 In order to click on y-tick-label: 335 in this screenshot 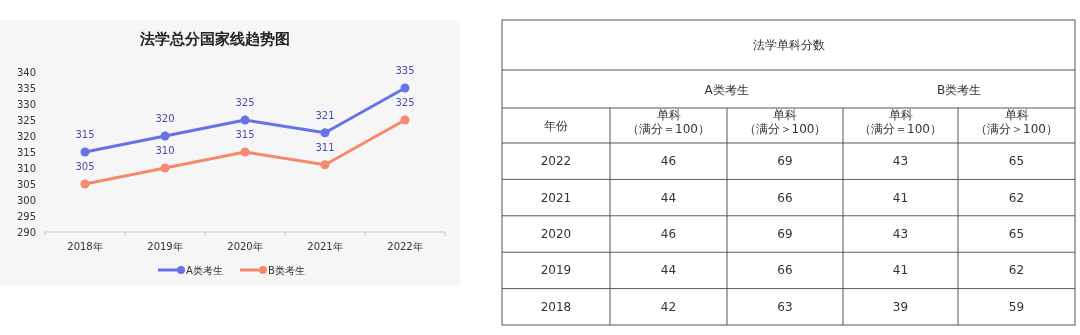, I will do `click(26, 88)`.